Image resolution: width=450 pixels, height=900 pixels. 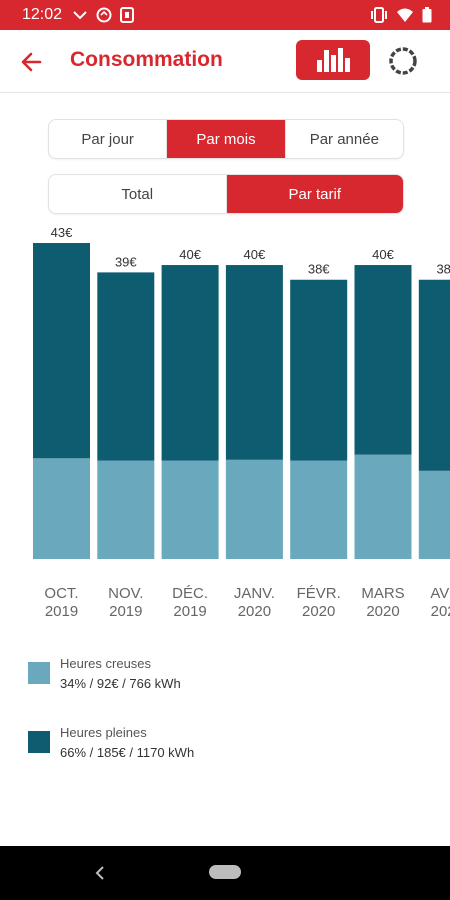 What do you see at coordinates (379, 15) in the screenshot?
I see `vibrate-icon` at bounding box center [379, 15].